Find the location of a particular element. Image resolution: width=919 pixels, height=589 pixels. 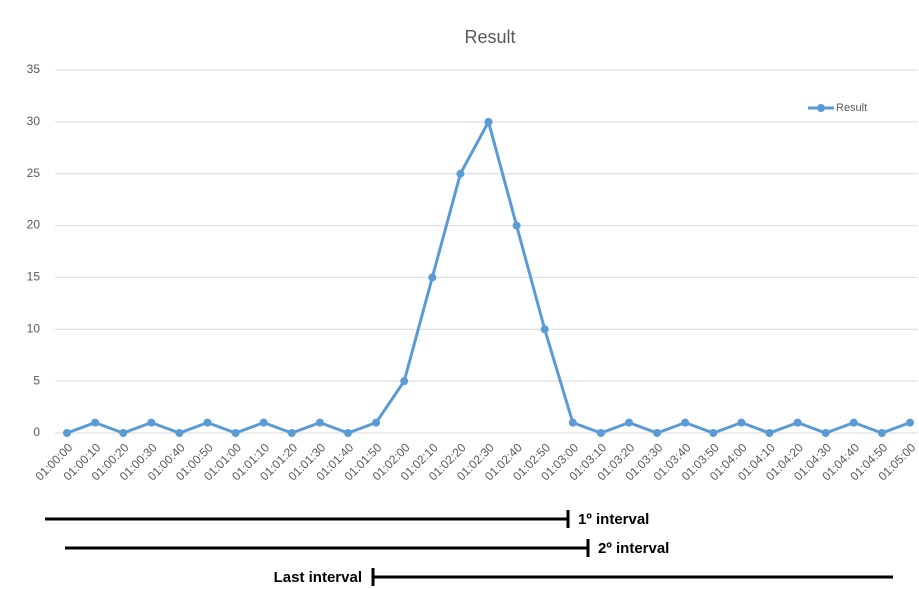

chart-title: Result is located at coordinates (489, 37).